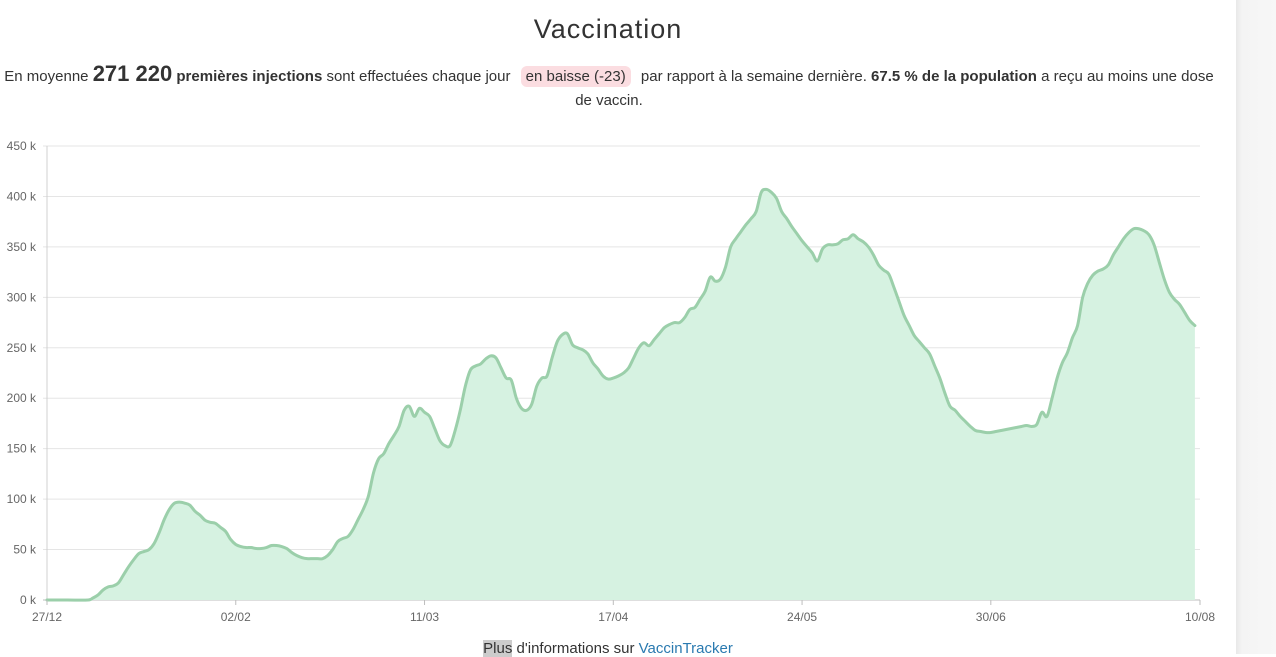 This screenshot has width=1276, height=657. I want to click on x-tick-label: 24/05, so click(802, 617).